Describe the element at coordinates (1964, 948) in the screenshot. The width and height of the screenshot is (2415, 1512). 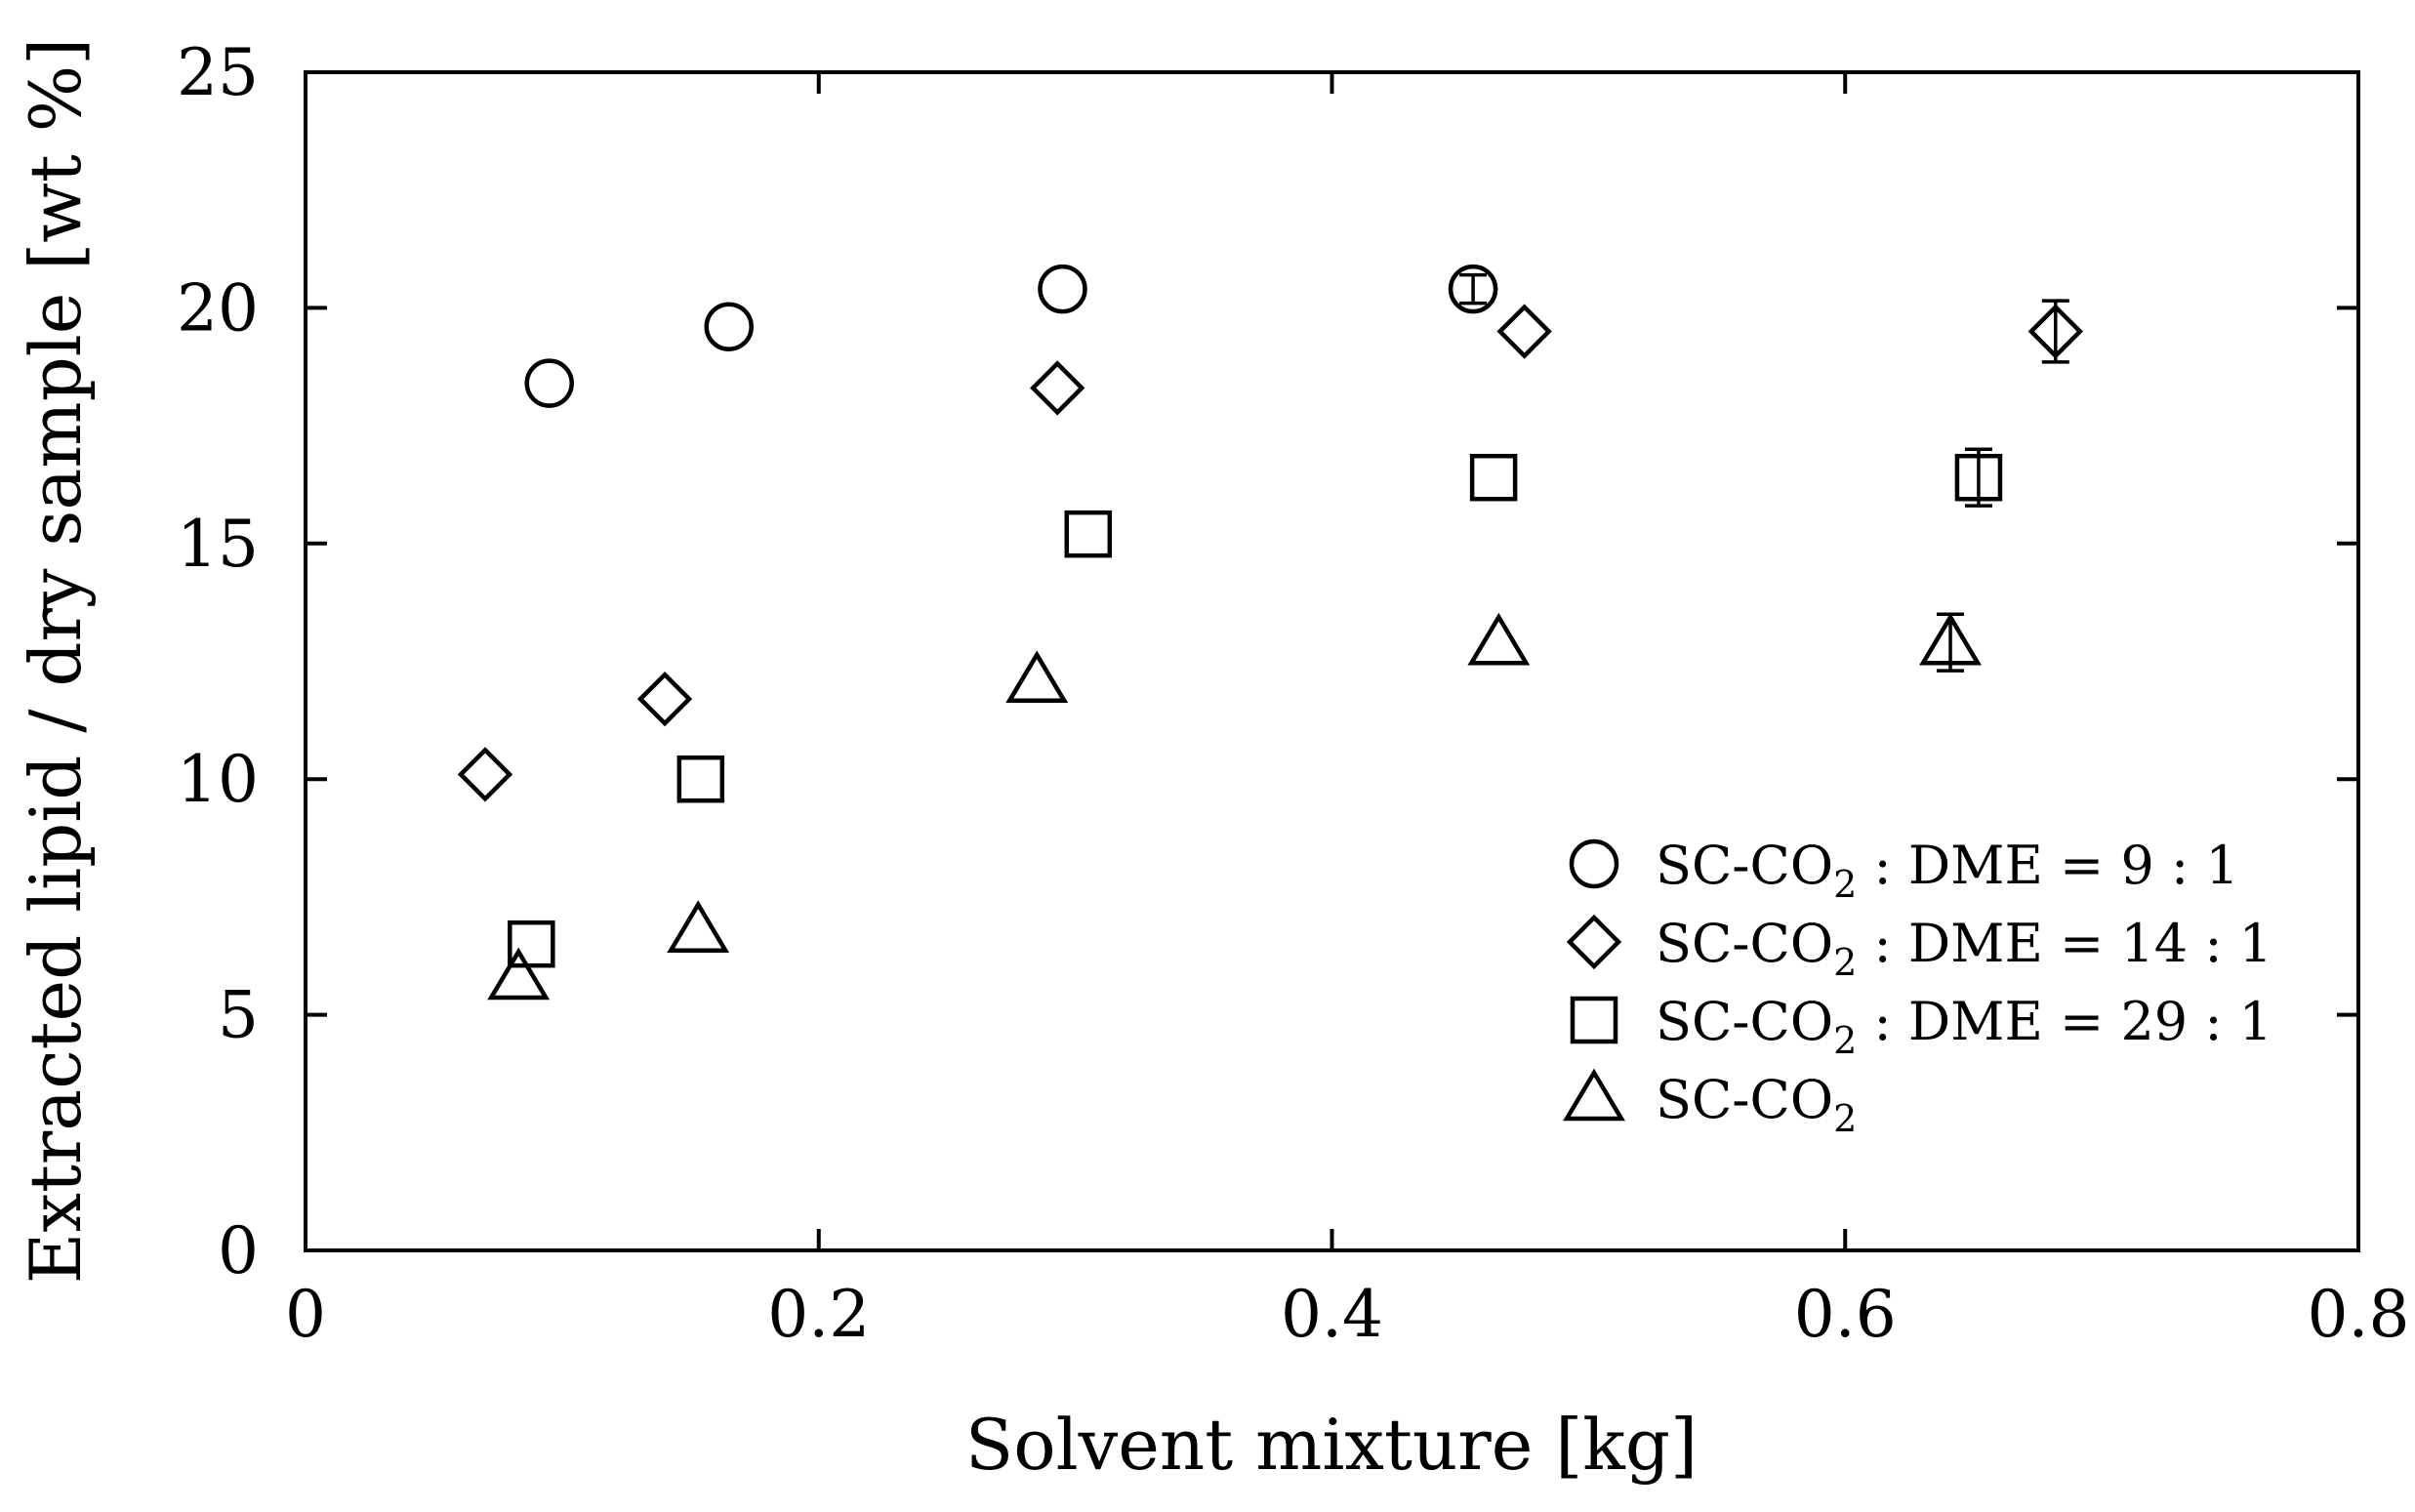
I see `legend-label: SC-CO2 : DME = 14 : 1` at that location.